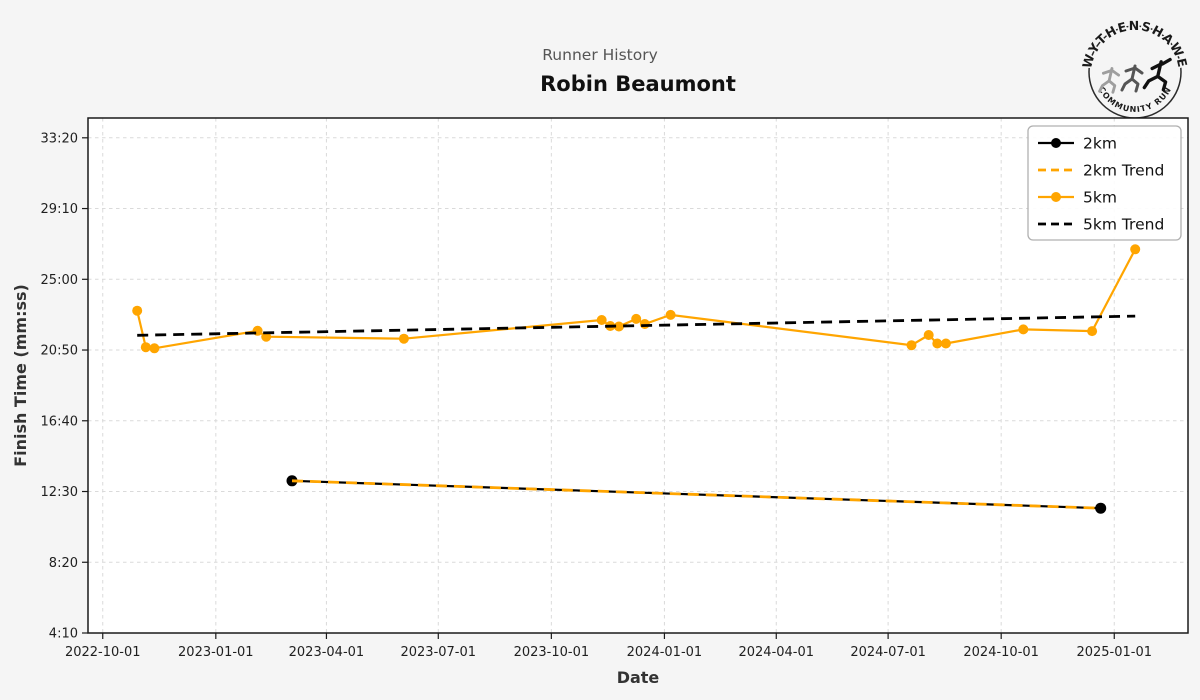 This screenshot has height=700, width=1200. Describe the element at coordinates (59, 421) in the screenshot. I see `y-tick-label: 16:40` at that location.